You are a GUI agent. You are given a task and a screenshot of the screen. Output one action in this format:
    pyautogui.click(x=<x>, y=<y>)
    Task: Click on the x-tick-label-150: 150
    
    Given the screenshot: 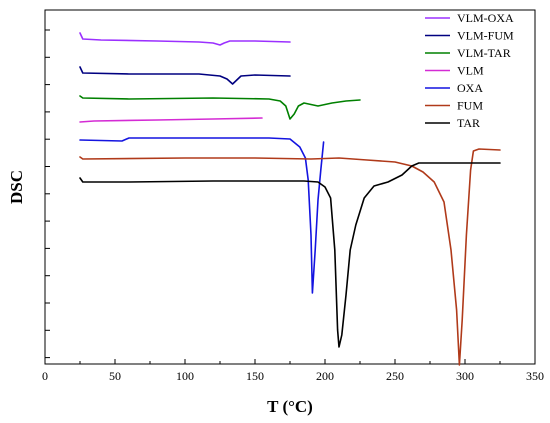 What is the action you would take?
    pyautogui.click(x=255, y=376)
    